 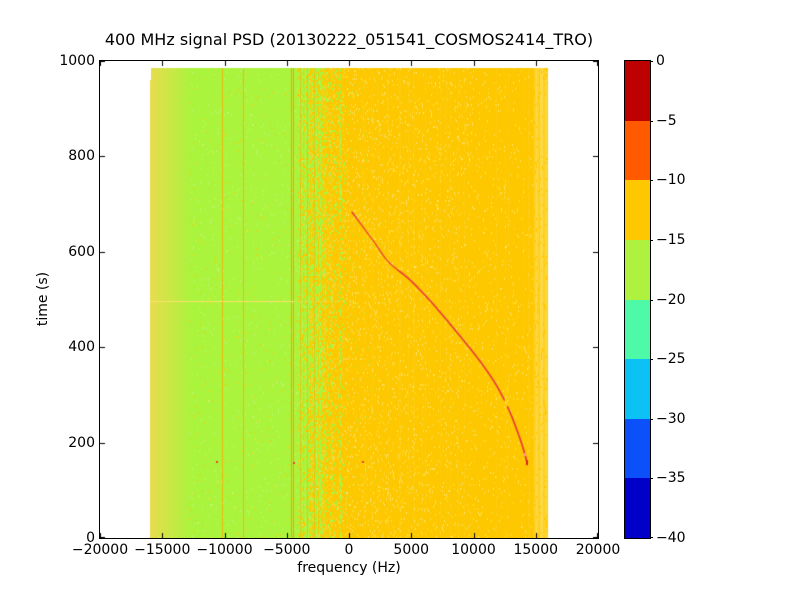 I want to click on x-axis-label: frequency (Hz), so click(x=349, y=568).